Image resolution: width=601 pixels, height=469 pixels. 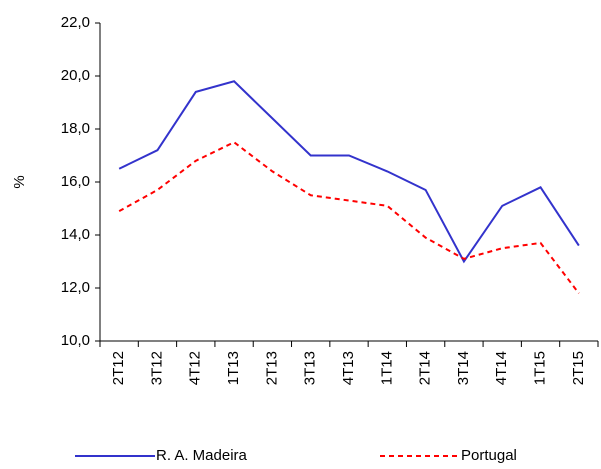 What do you see at coordinates (75, 340) in the screenshot?
I see `y-tick-label: 10,0` at bounding box center [75, 340].